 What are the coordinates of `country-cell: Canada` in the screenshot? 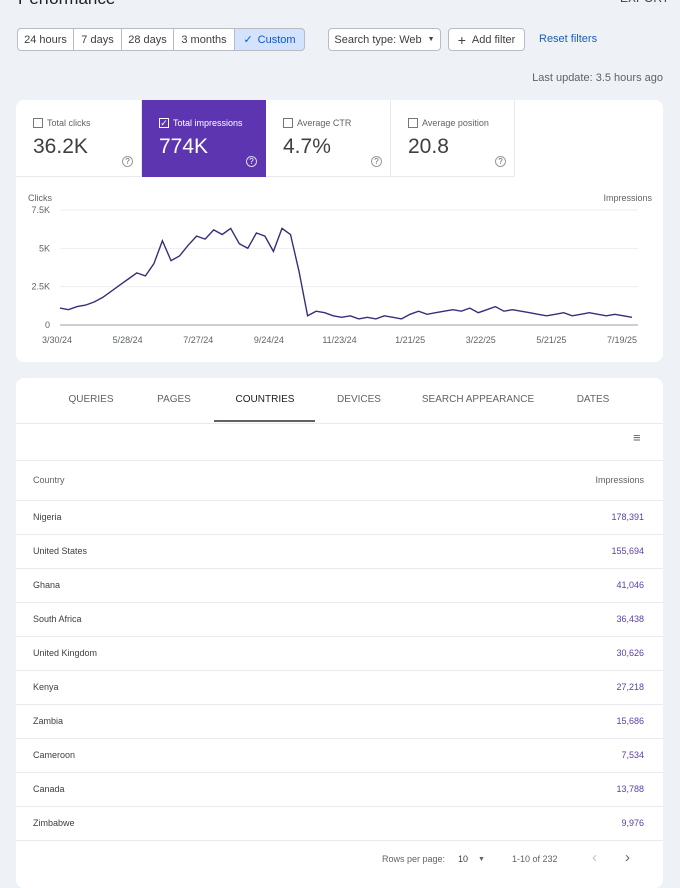 It's located at (49, 789).